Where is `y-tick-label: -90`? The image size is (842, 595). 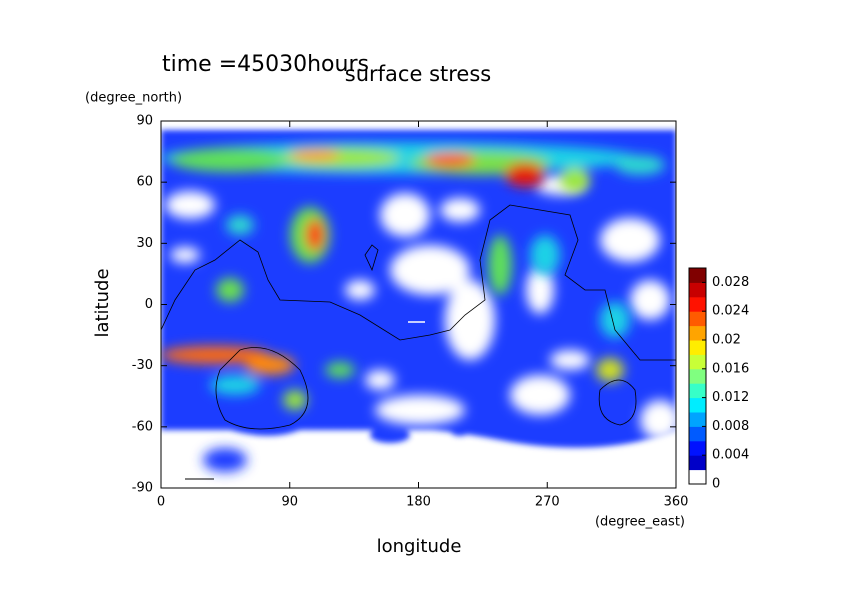 y-tick-label: -90 is located at coordinates (142, 488).